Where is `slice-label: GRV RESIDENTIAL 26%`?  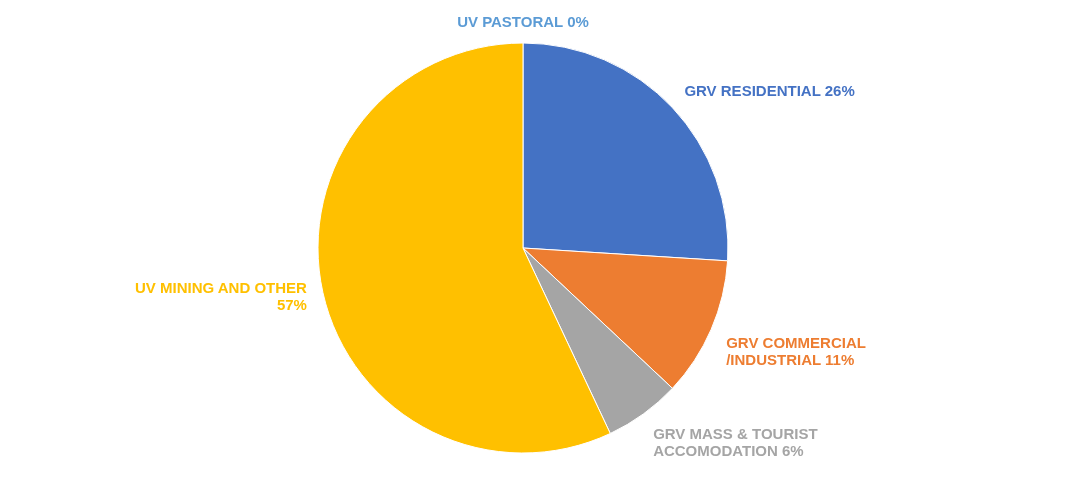
slice-label: GRV RESIDENTIAL 26% is located at coordinates (769, 91).